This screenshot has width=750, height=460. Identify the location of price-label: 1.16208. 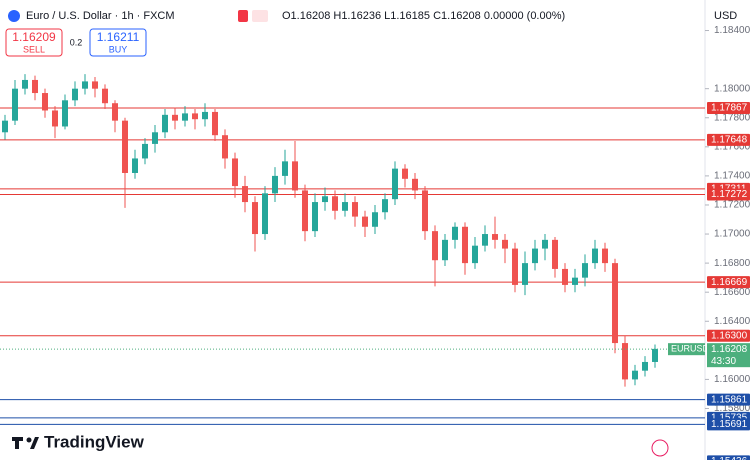
(729, 349).